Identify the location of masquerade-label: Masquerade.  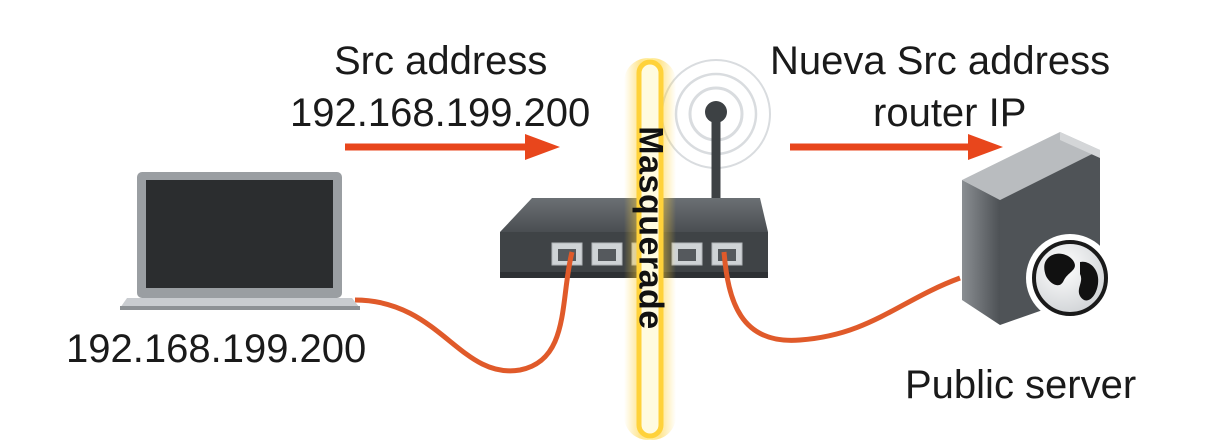
(650, 228).